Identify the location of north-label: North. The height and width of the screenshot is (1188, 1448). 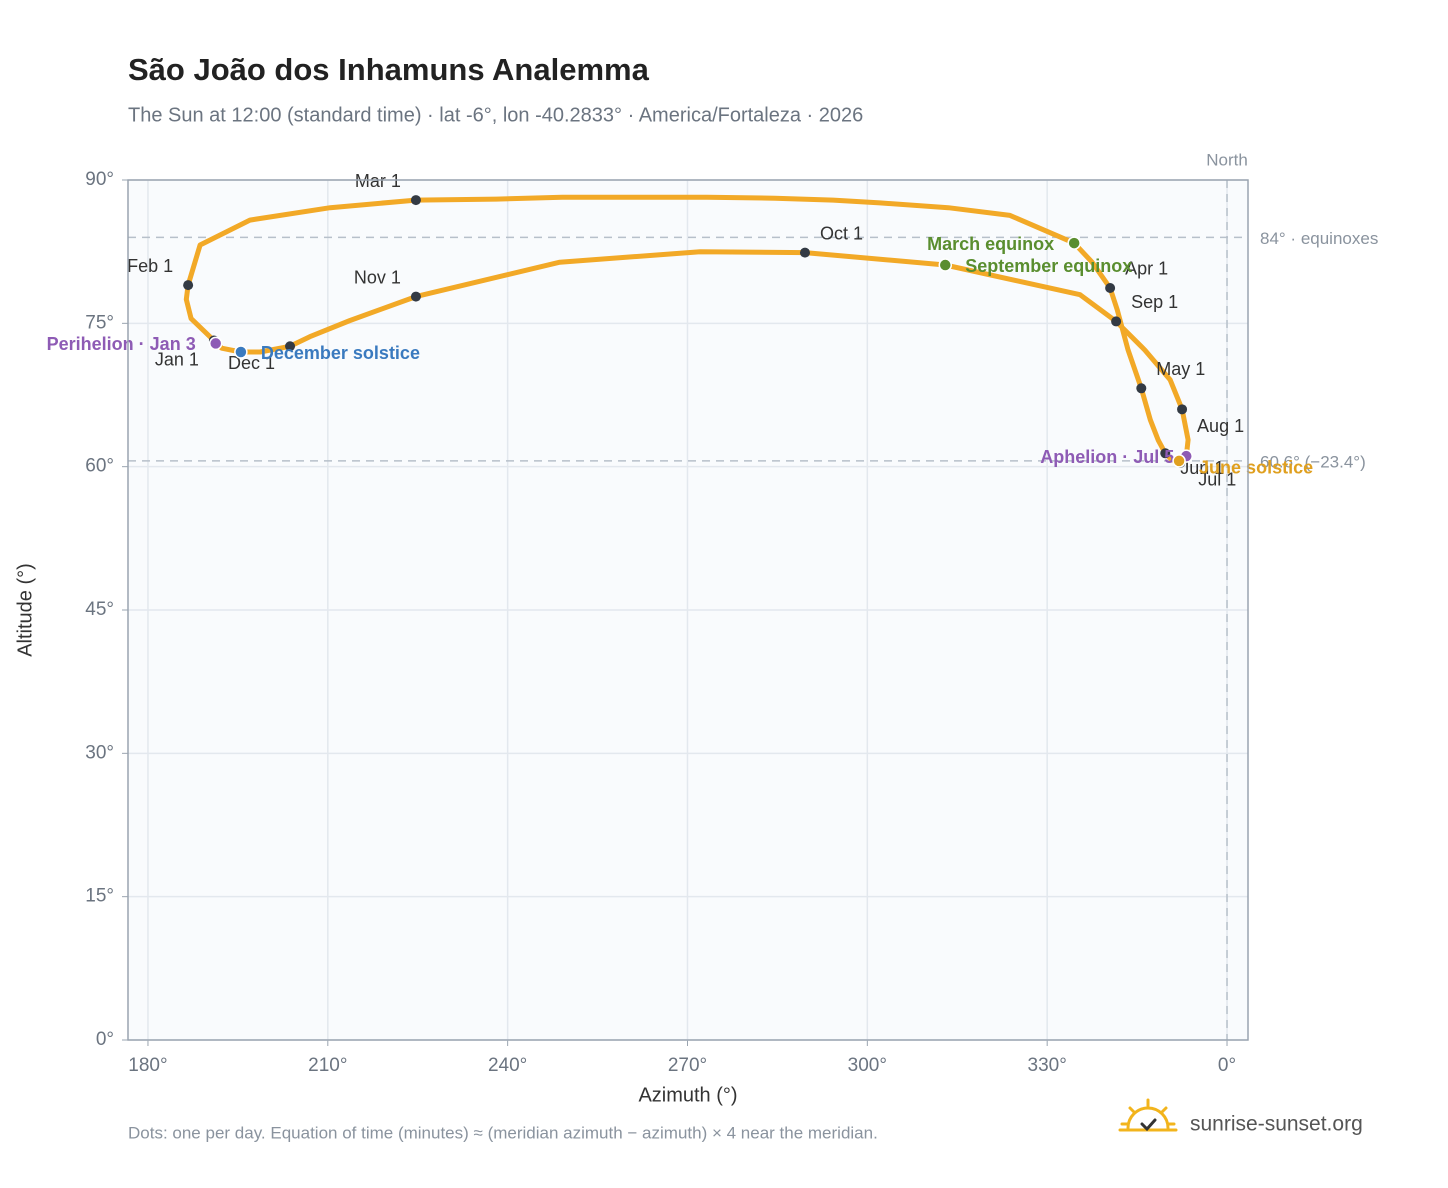
(1227, 159).